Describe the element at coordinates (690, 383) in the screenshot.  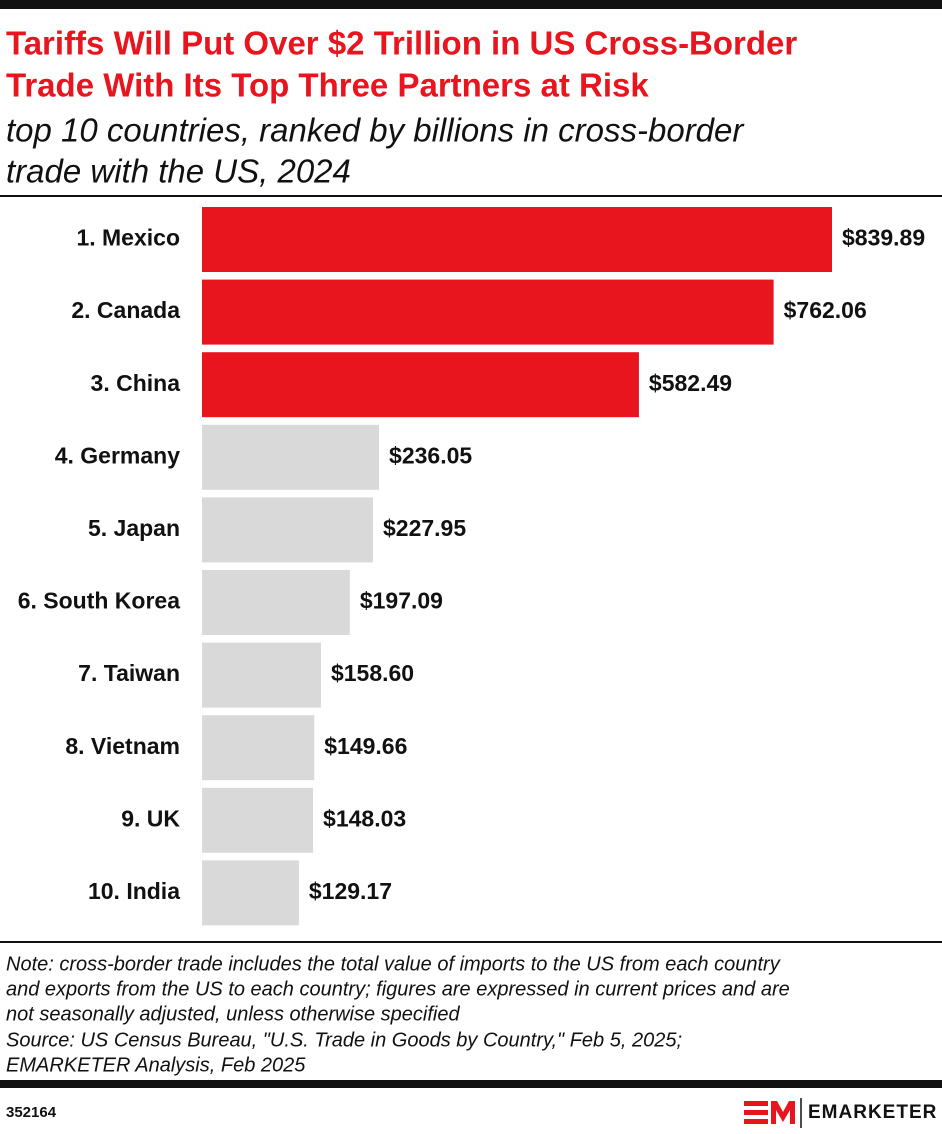
I see `value-label: $582.49` at that location.